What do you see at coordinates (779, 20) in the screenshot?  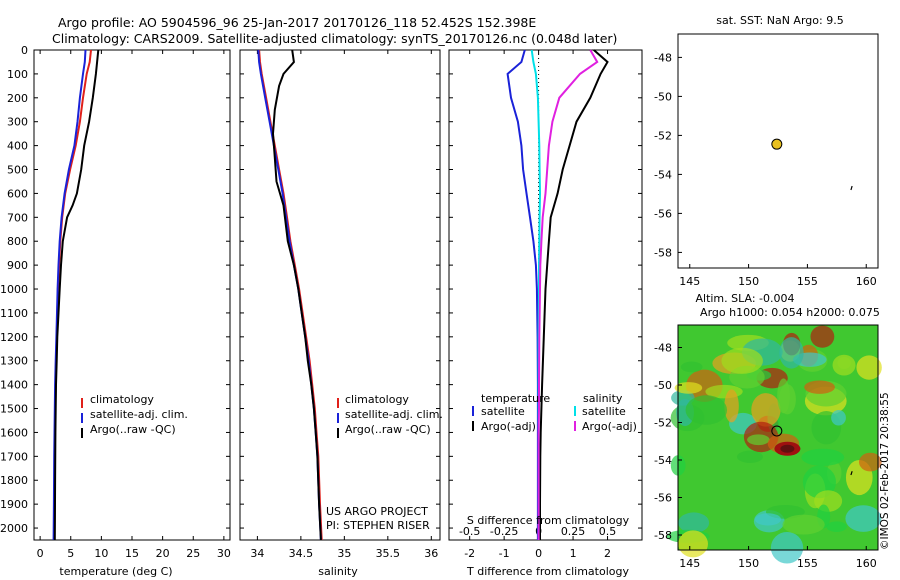 I see `sst-map-title: sat. SST: NaN Argo: 9.5` at bounding box center [779, 20].